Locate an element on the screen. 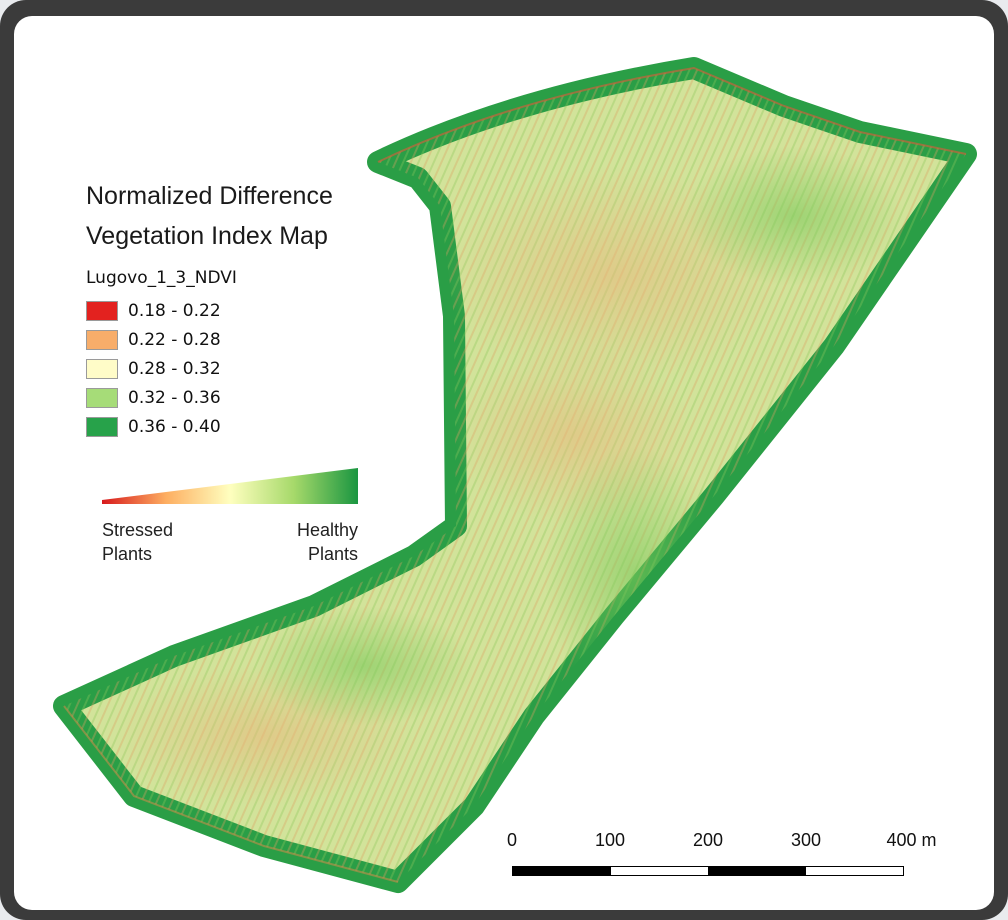 This screenshot has width=1008, height=920. legend-layer-name: Lugovo_1_3_NDVI is located at coordinates (161, 278).